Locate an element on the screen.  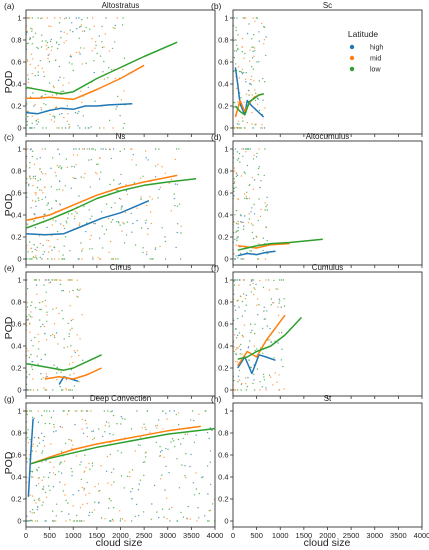
panel-title-deep-convection: Deep Convection is located at coordinates (120, 398).